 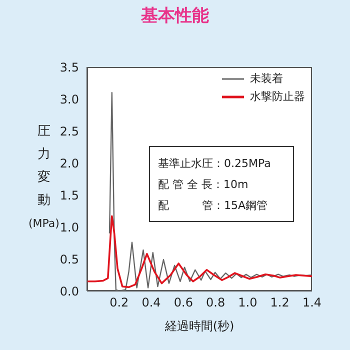 What do you see at coordinates (199, 251) in the screenshot?
I see `line-series` at bounding box center [199, 251].